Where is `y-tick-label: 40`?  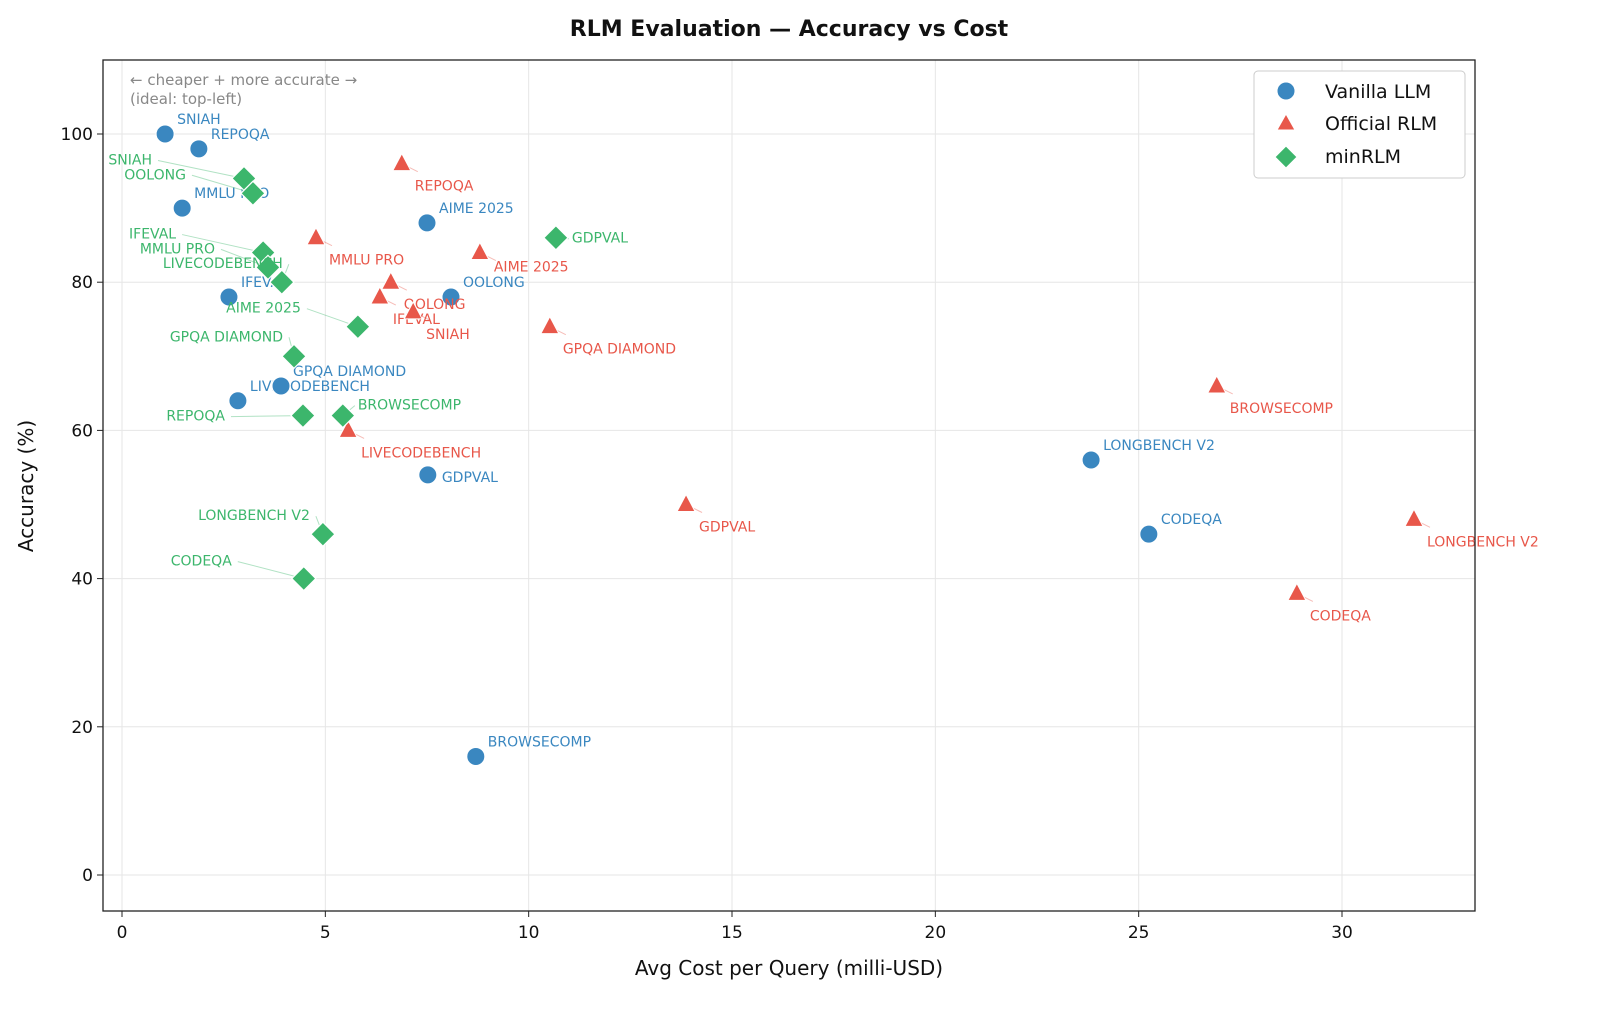 y-tick-label: 40 is located at coordinates (82, 580).